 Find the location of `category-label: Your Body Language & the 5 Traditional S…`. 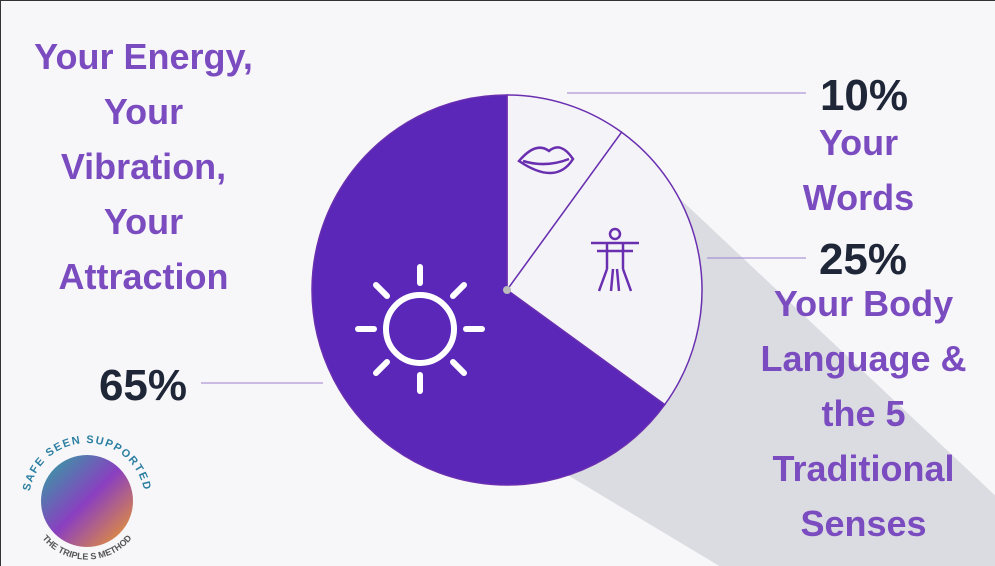

category-label: Your Body Language & the 5 Traditional S… is located at coordinates (863, 413).